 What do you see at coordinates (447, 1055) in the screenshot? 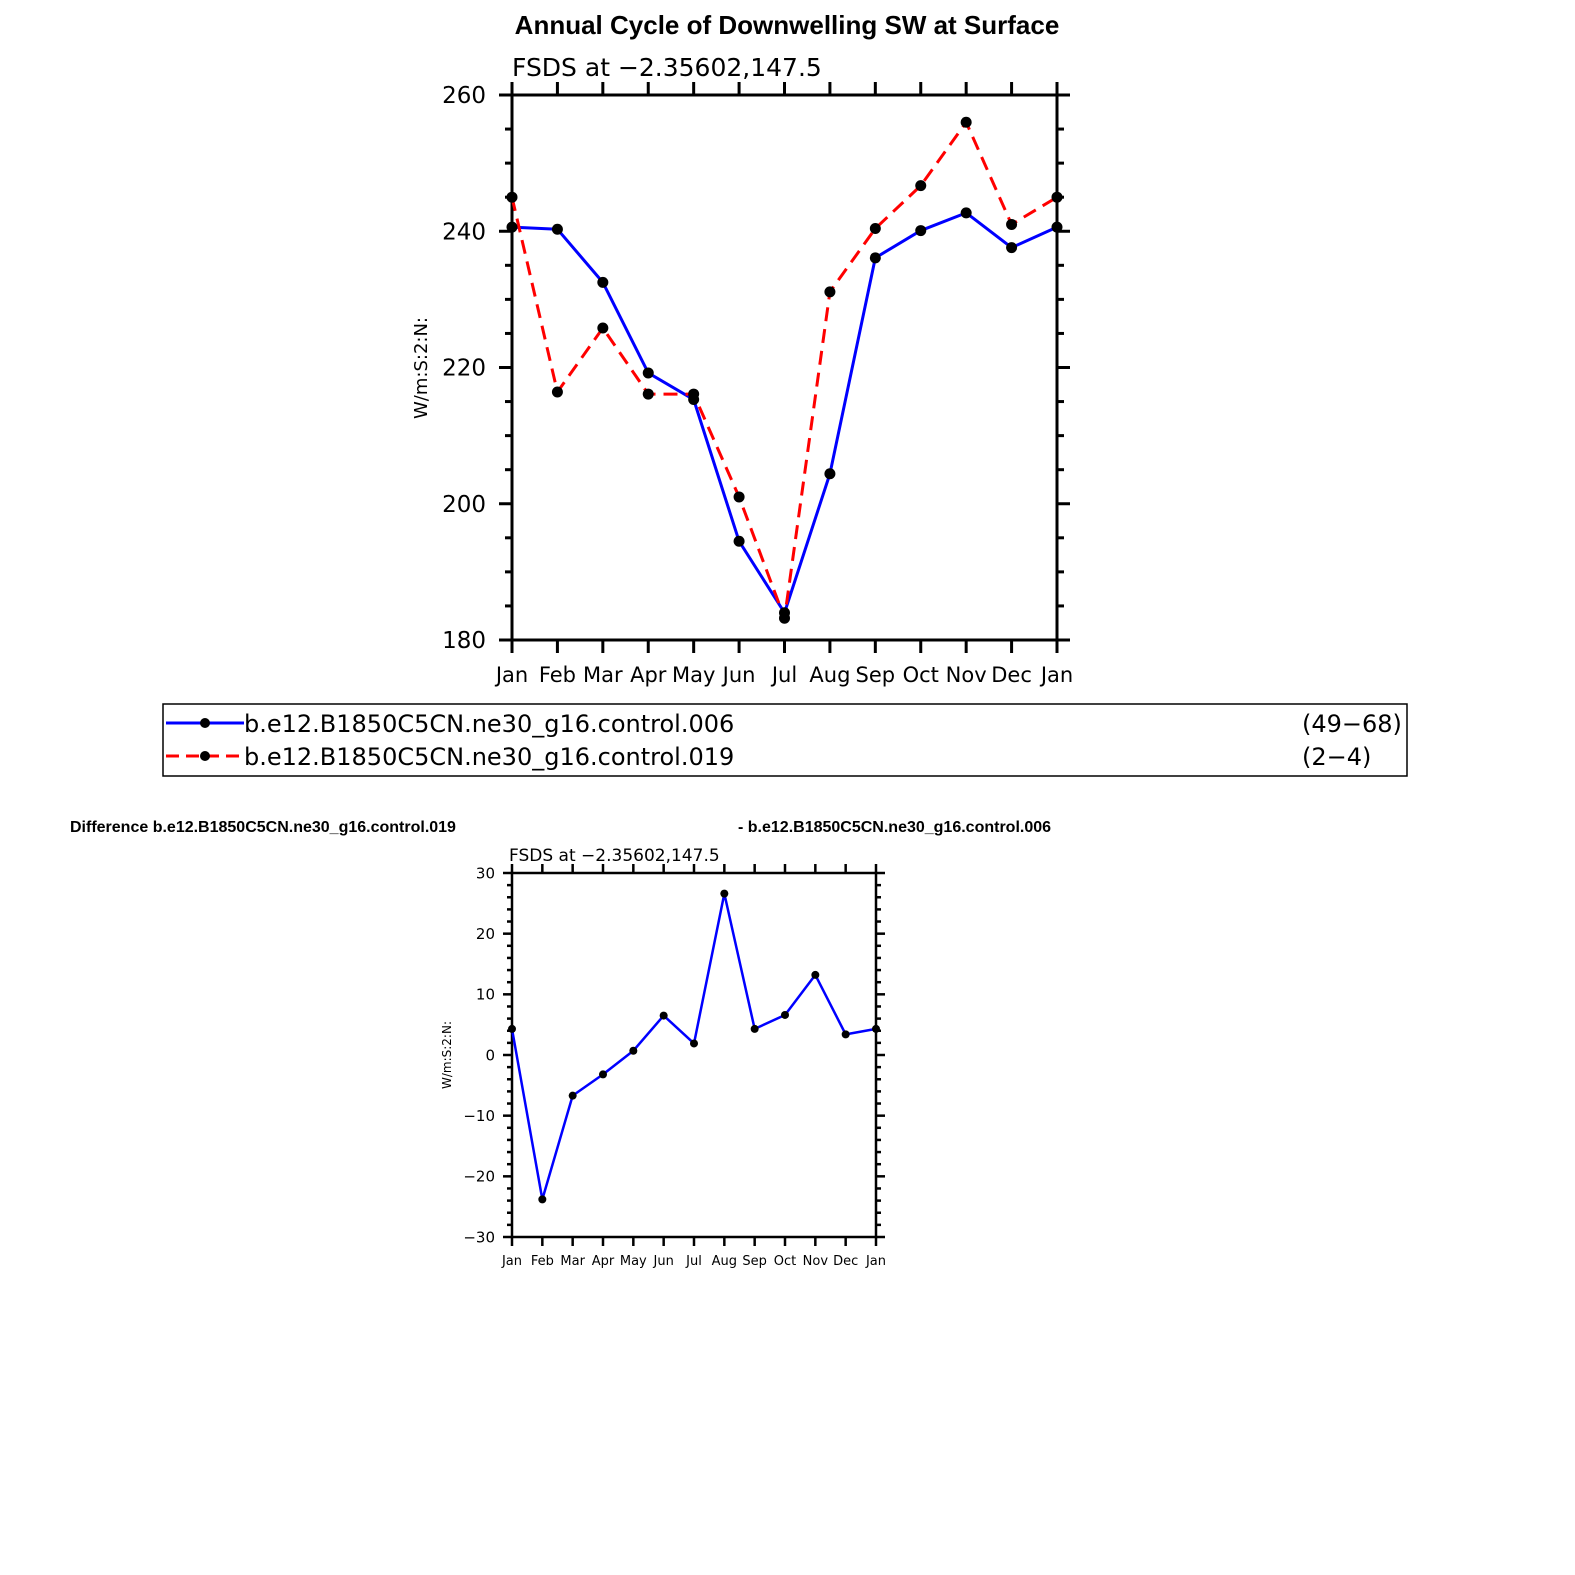
I see `difference-chart-ylabel: W/m:S:2:N:` at bounding box center [447, 1055].